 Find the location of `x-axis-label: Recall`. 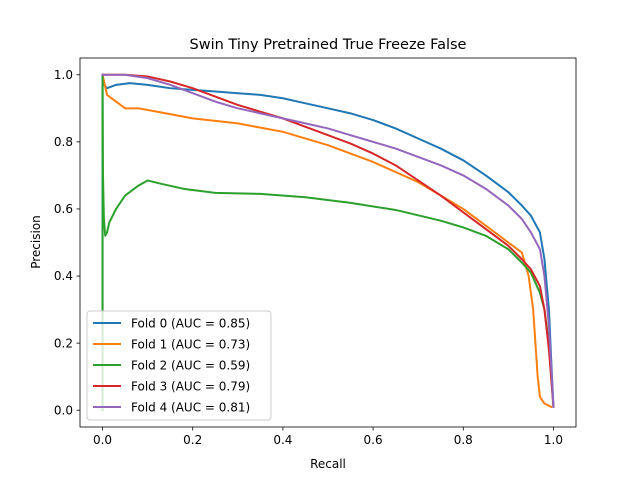

x-axis-label: Recall is located at coordinates (328, 464).